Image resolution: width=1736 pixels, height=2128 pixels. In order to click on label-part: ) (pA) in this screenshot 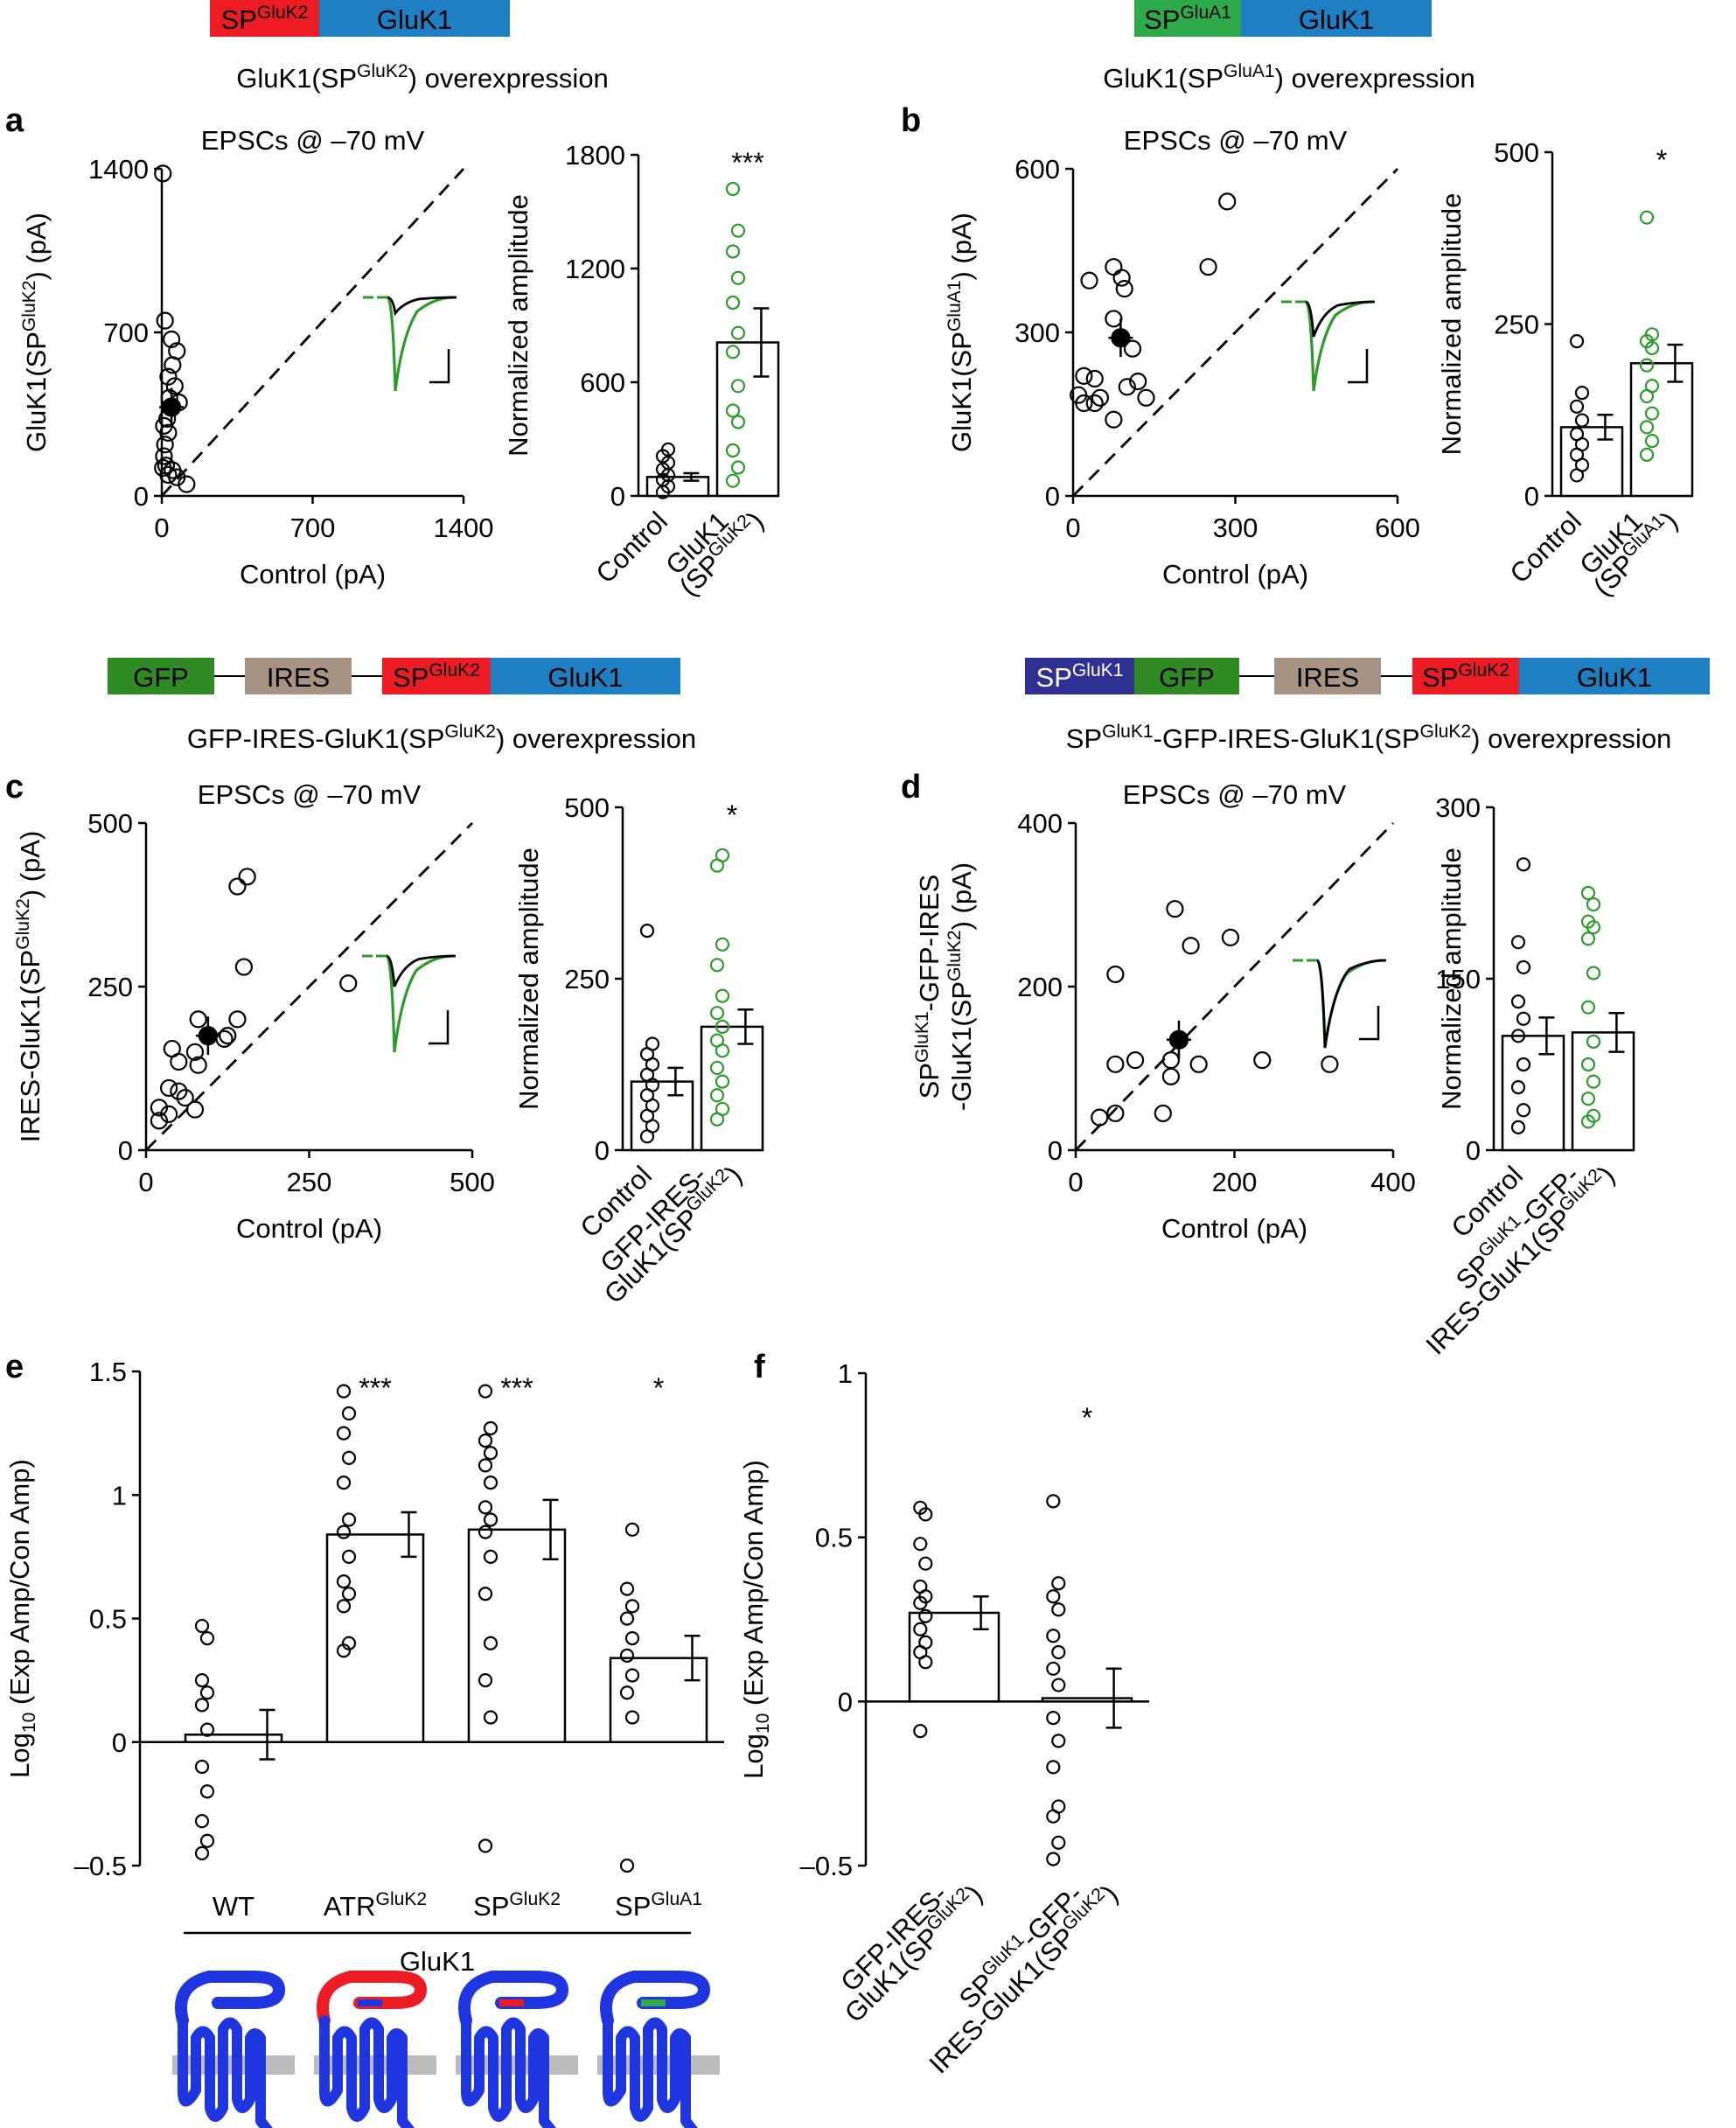, I will do `click(961, 247)`.